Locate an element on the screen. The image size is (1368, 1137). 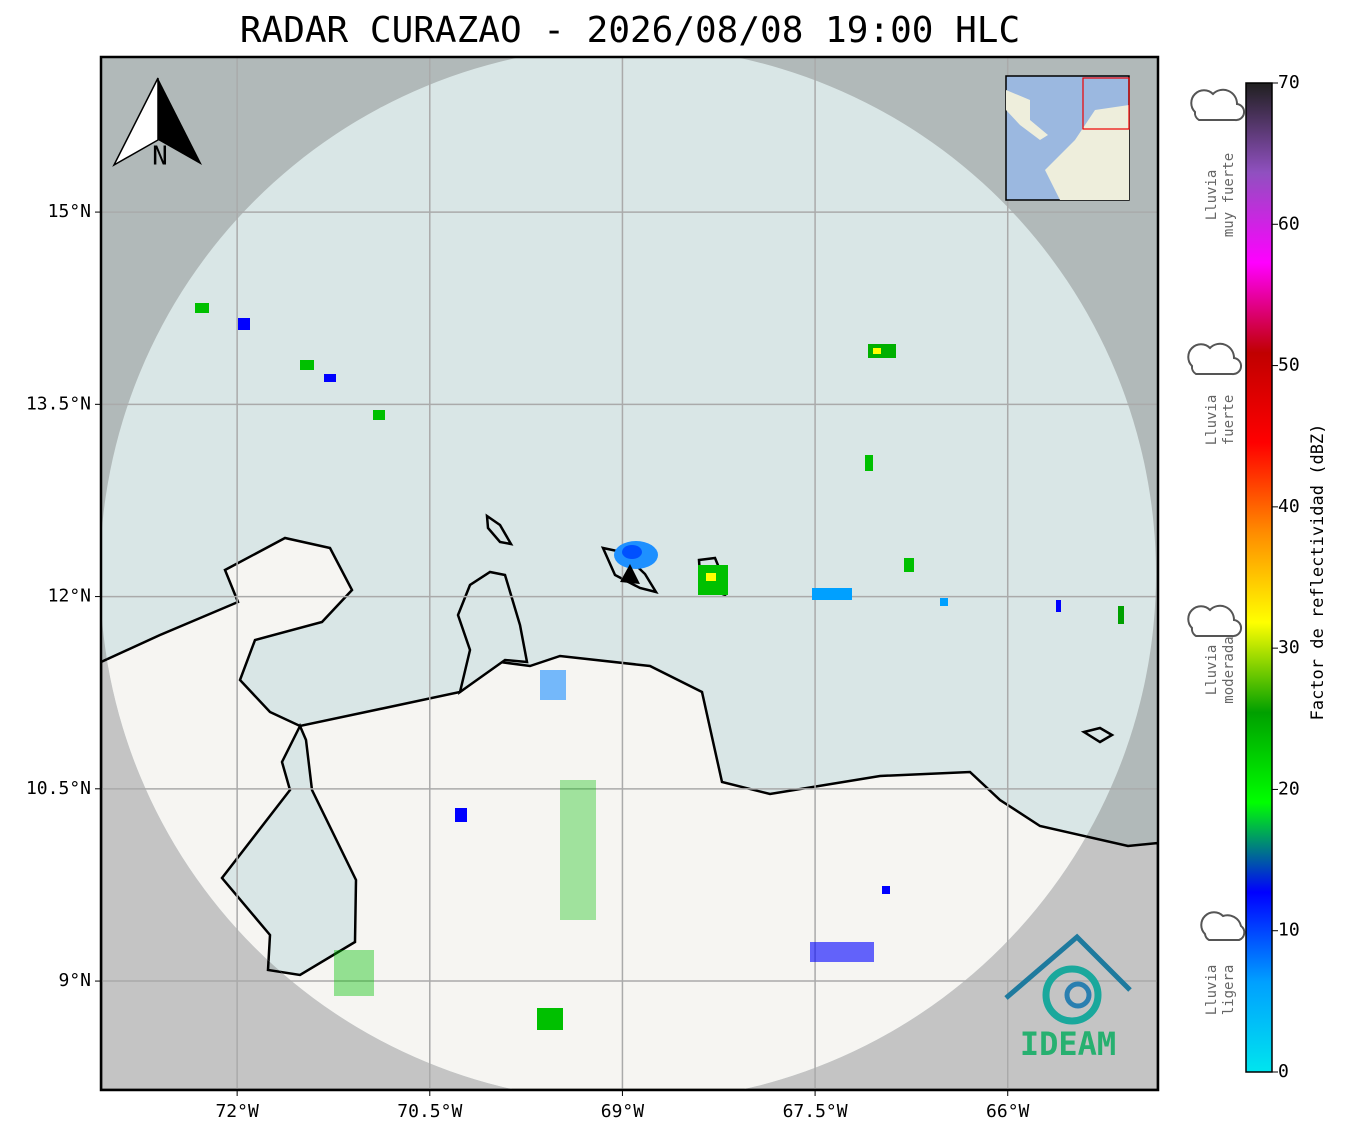
north-arrow: N is located at coordinates (157, 124).